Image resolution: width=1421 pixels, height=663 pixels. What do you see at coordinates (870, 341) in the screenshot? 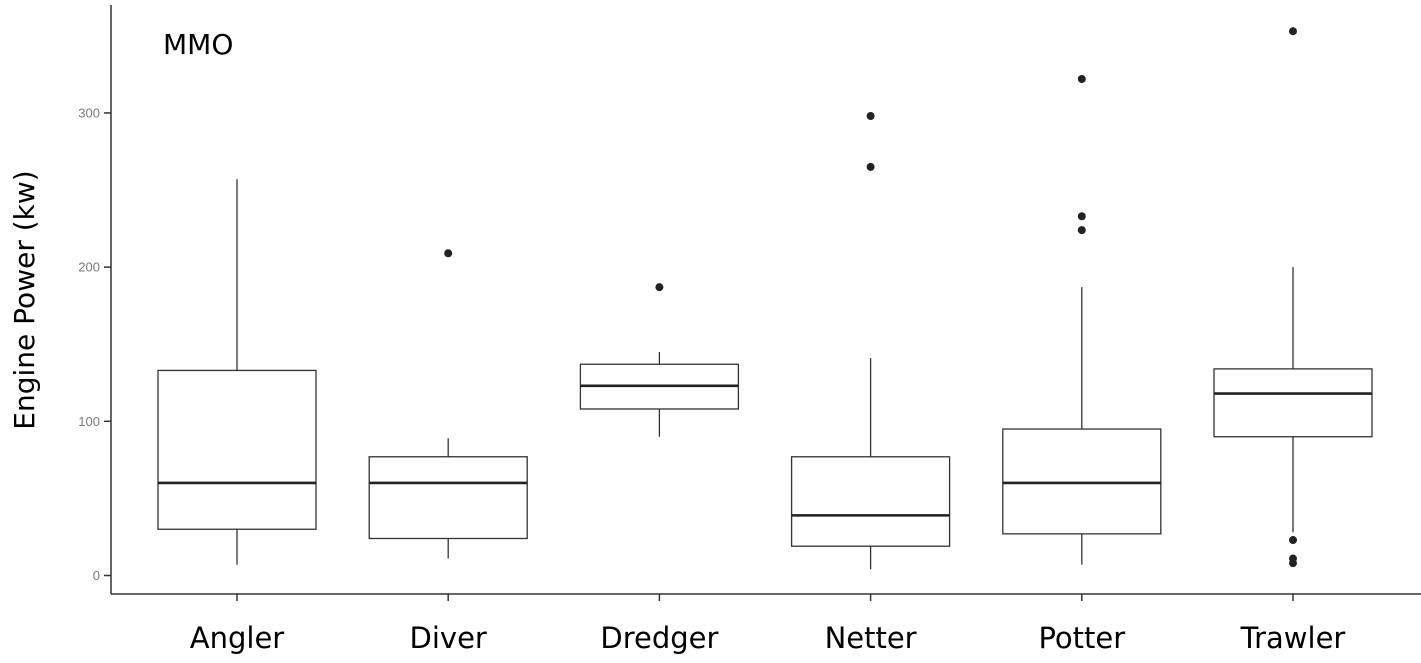
I see `box-netter` at bounding box center [870, 341].